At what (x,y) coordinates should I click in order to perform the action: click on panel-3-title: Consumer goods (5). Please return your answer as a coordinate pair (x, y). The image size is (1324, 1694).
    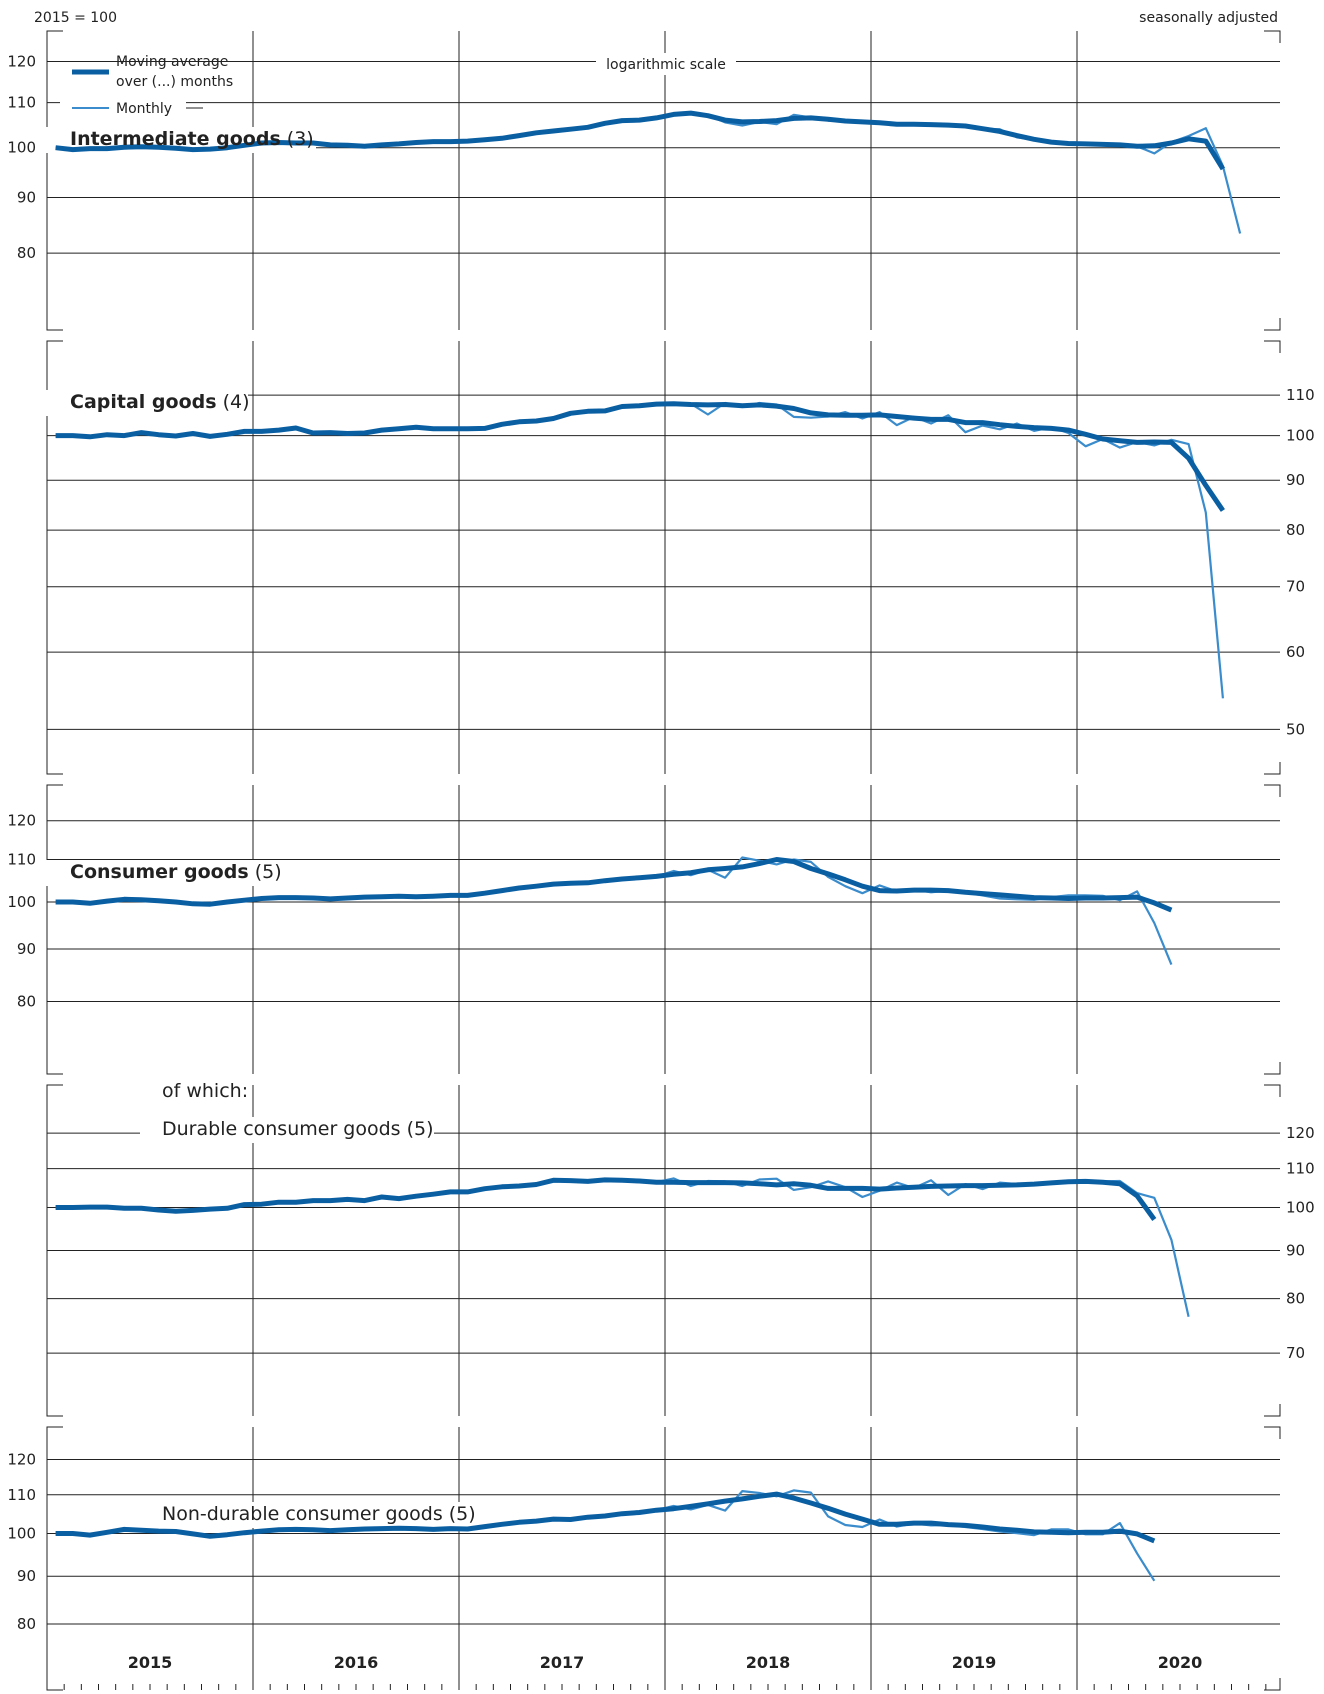
    Looking at the image, I should click on (176, 872).